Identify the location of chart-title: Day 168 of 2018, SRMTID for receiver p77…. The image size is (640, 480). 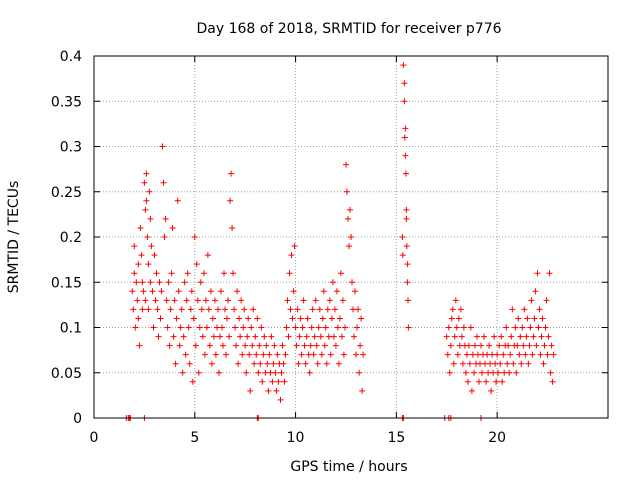
(348, 29).